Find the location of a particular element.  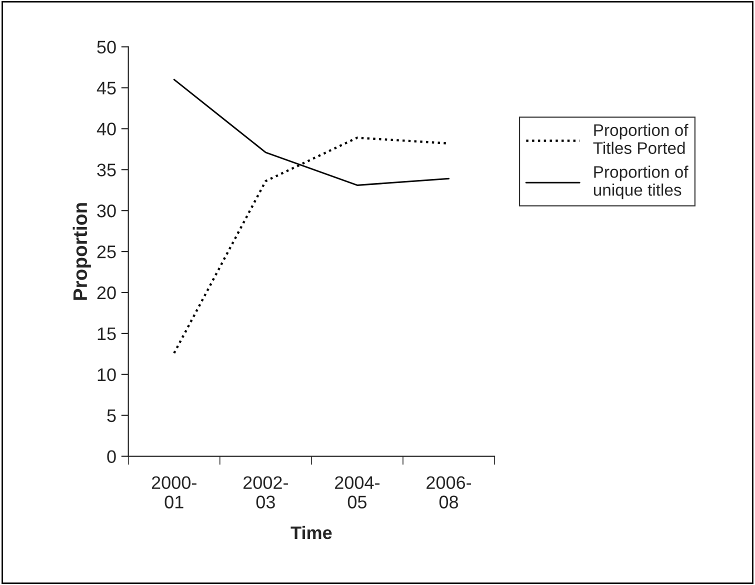

y-tick-label: 45 is located at coordinates (106, 88).